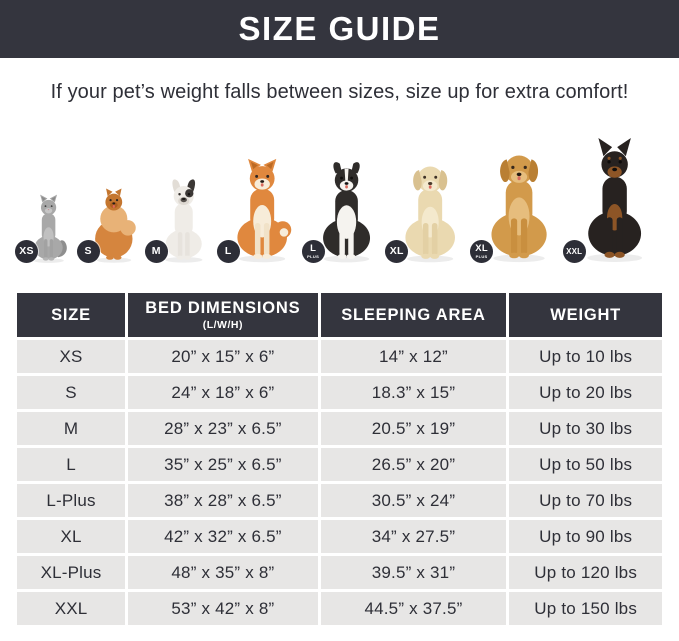 This screenshot has width=679, height=641. Describe the element at coordinates (413, 392) in the screenshot. I see `sleeping-area-cell: 18.3” x 15”` at that location.